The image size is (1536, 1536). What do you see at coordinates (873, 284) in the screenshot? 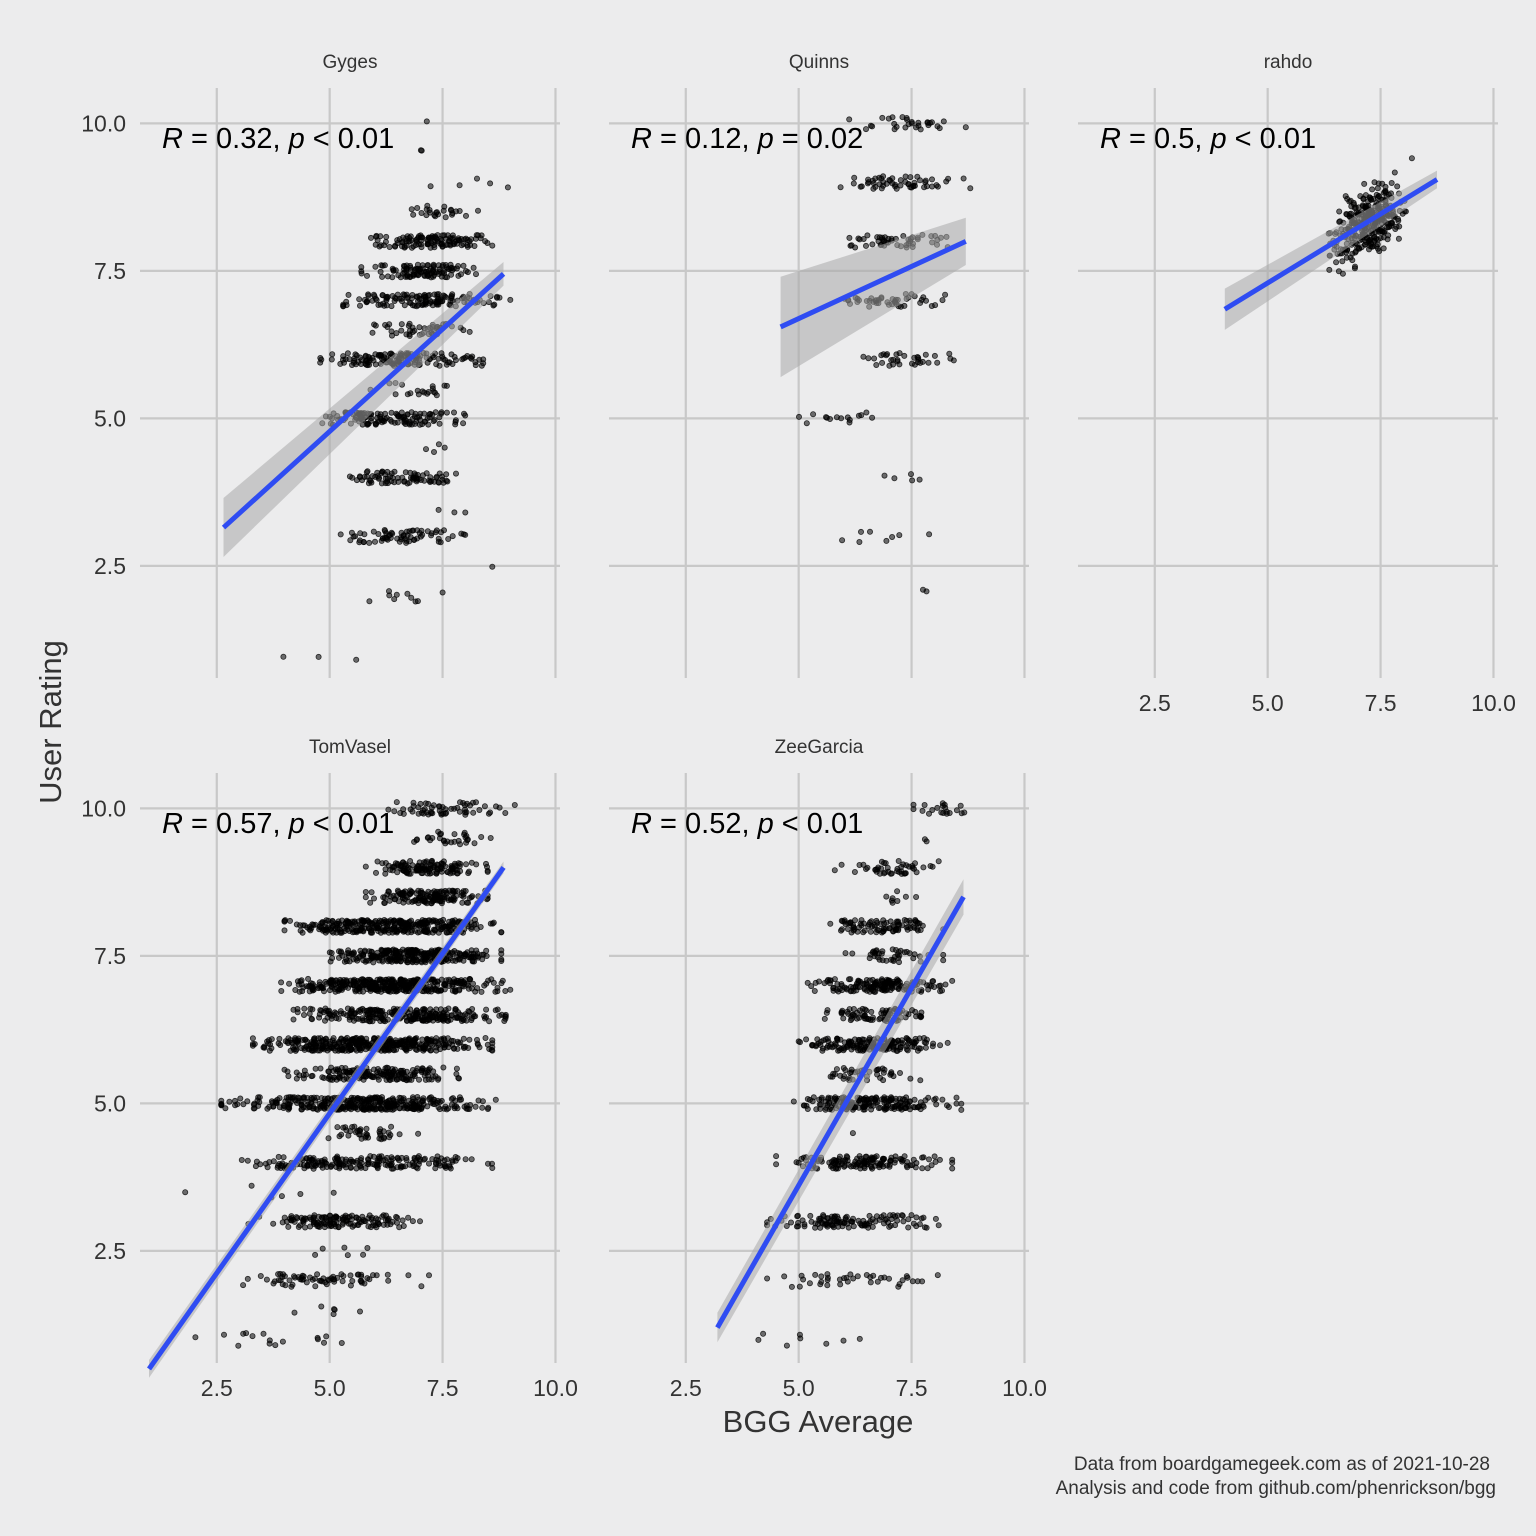
I see `regression-line` at bounding box center [873, 284].